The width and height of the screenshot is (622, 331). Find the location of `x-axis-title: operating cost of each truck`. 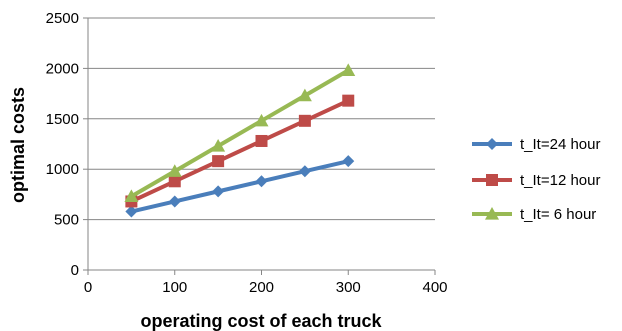

x-axis-title: operating cost of each truck is located at coordinates (261, 321).